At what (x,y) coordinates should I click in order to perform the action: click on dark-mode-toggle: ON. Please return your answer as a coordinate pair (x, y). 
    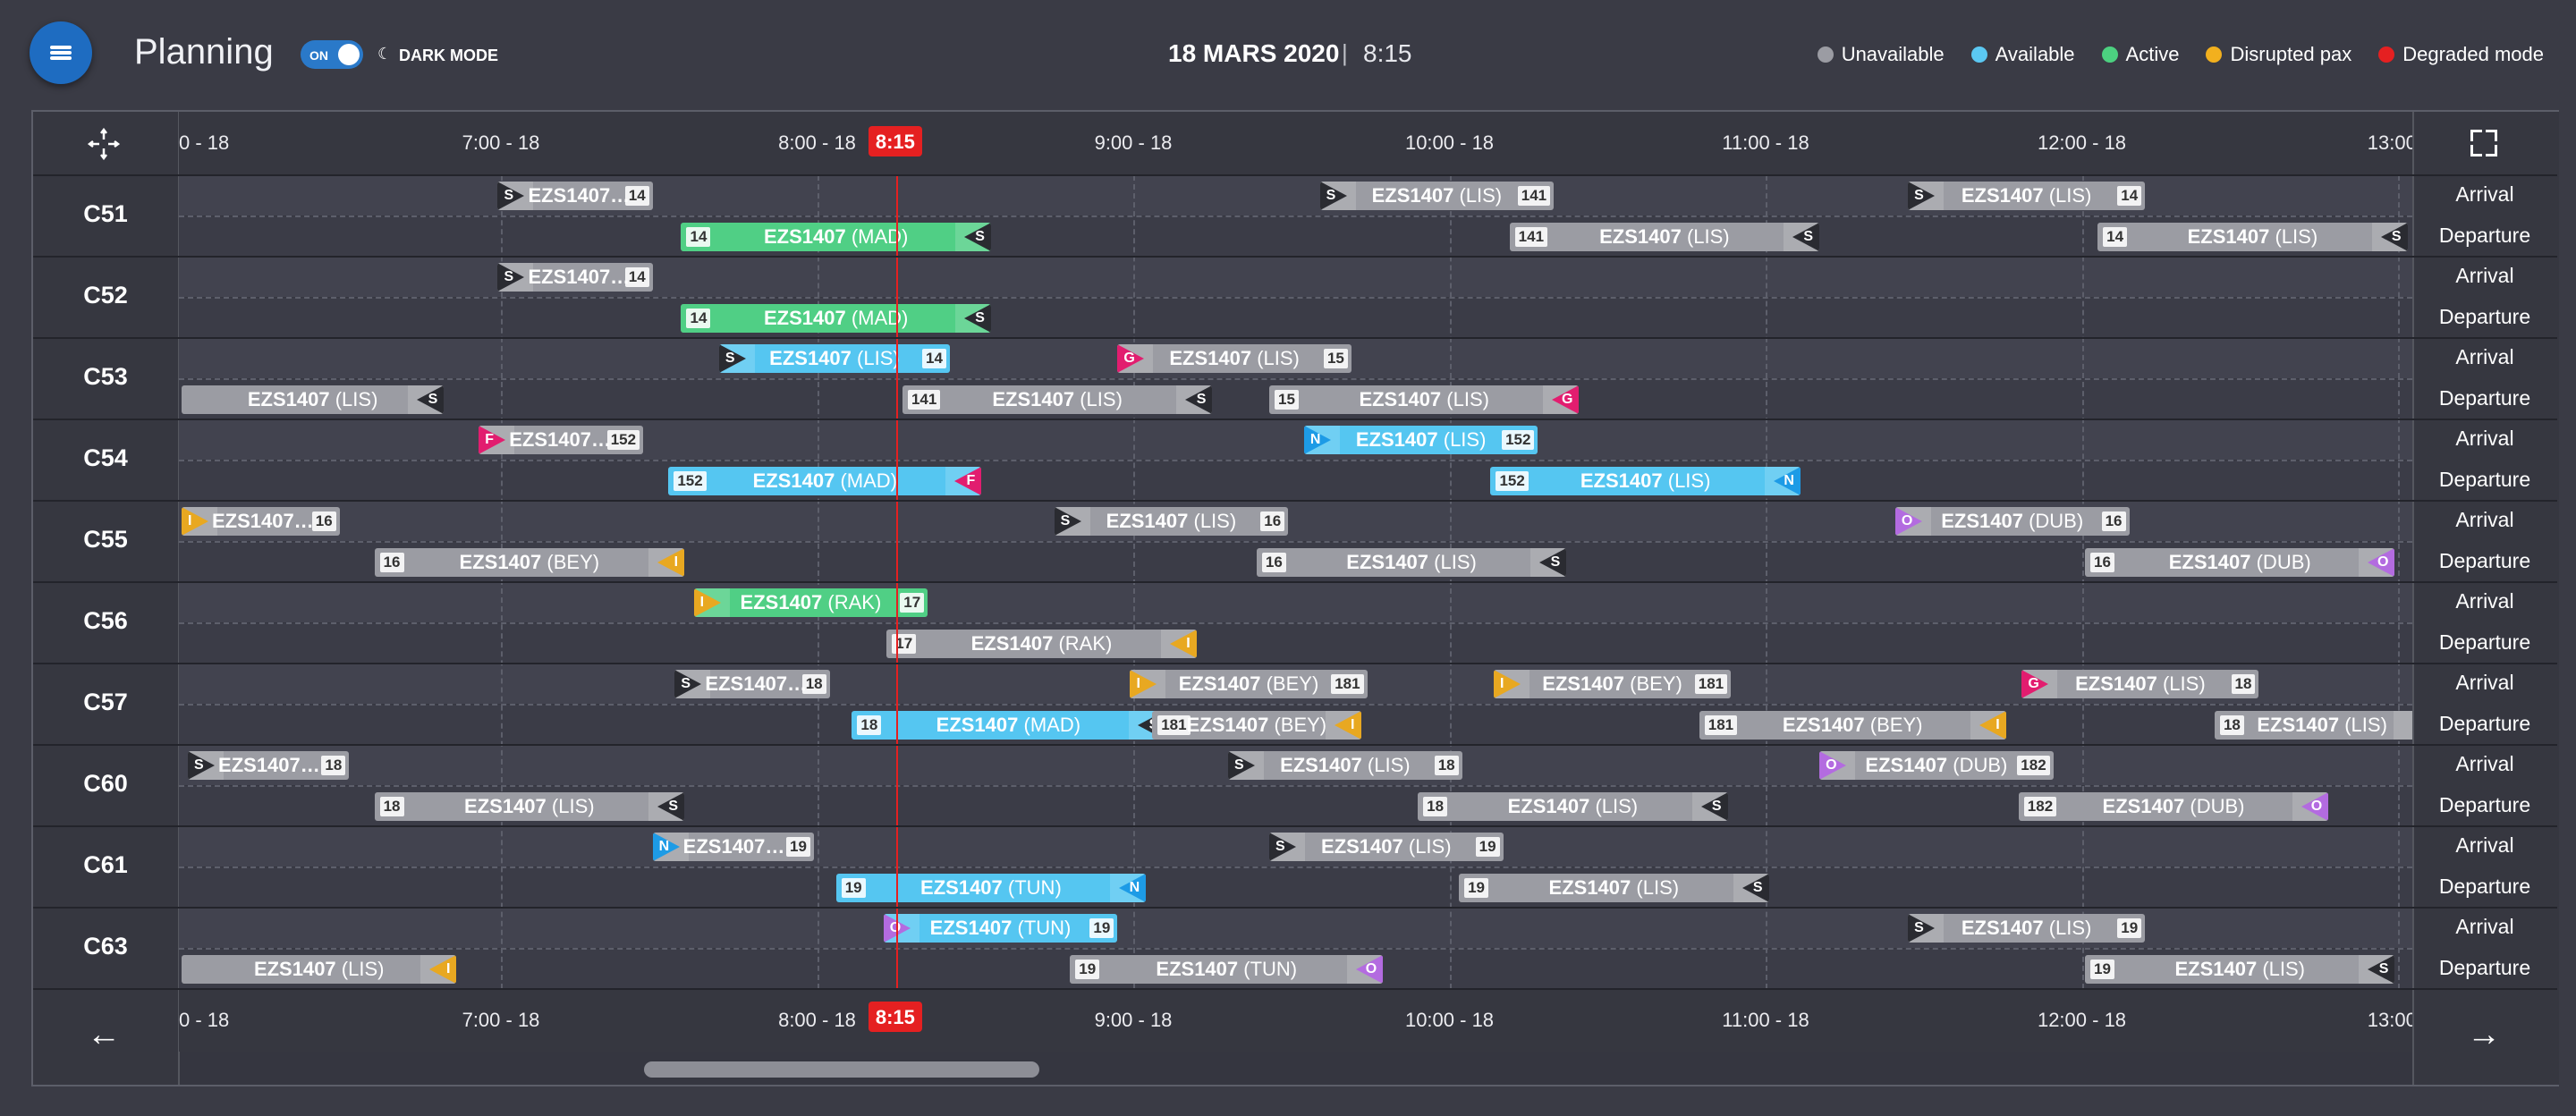
    Looking at the image, I should click on (332, 54).